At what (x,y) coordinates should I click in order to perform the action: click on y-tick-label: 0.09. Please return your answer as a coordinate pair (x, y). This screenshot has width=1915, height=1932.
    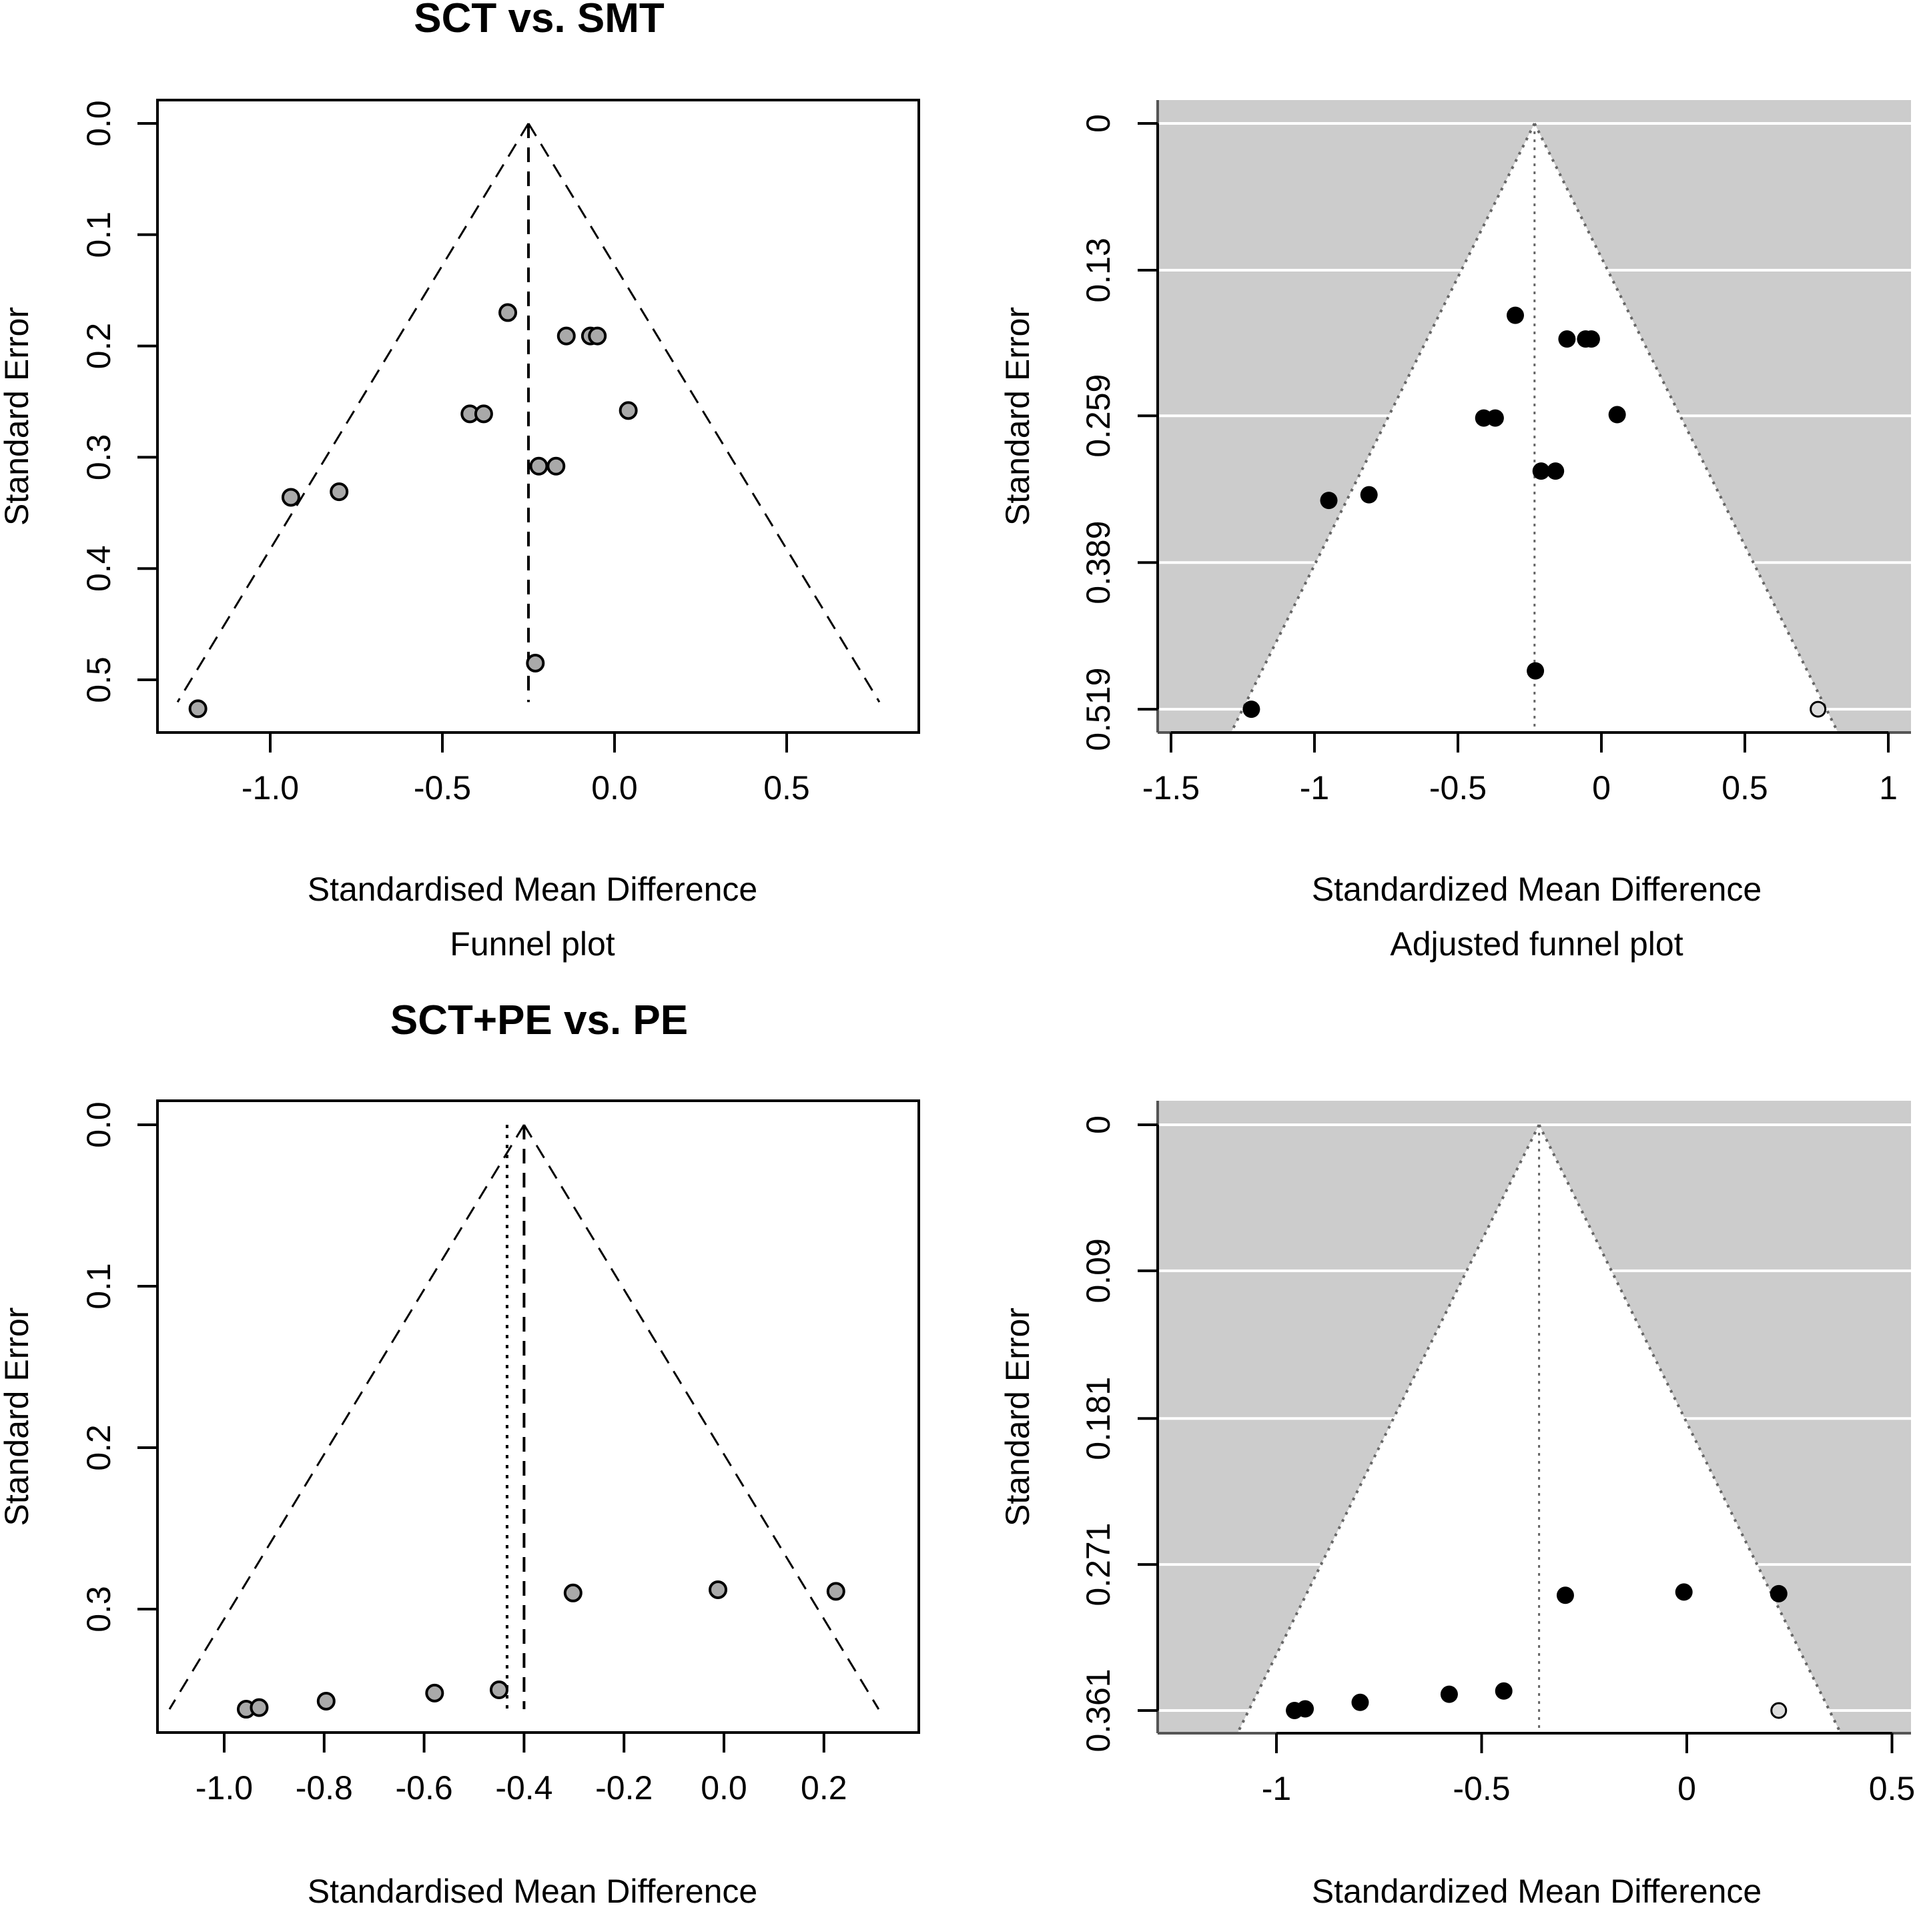
    Looking at the image, I should click on (1098, 1270).